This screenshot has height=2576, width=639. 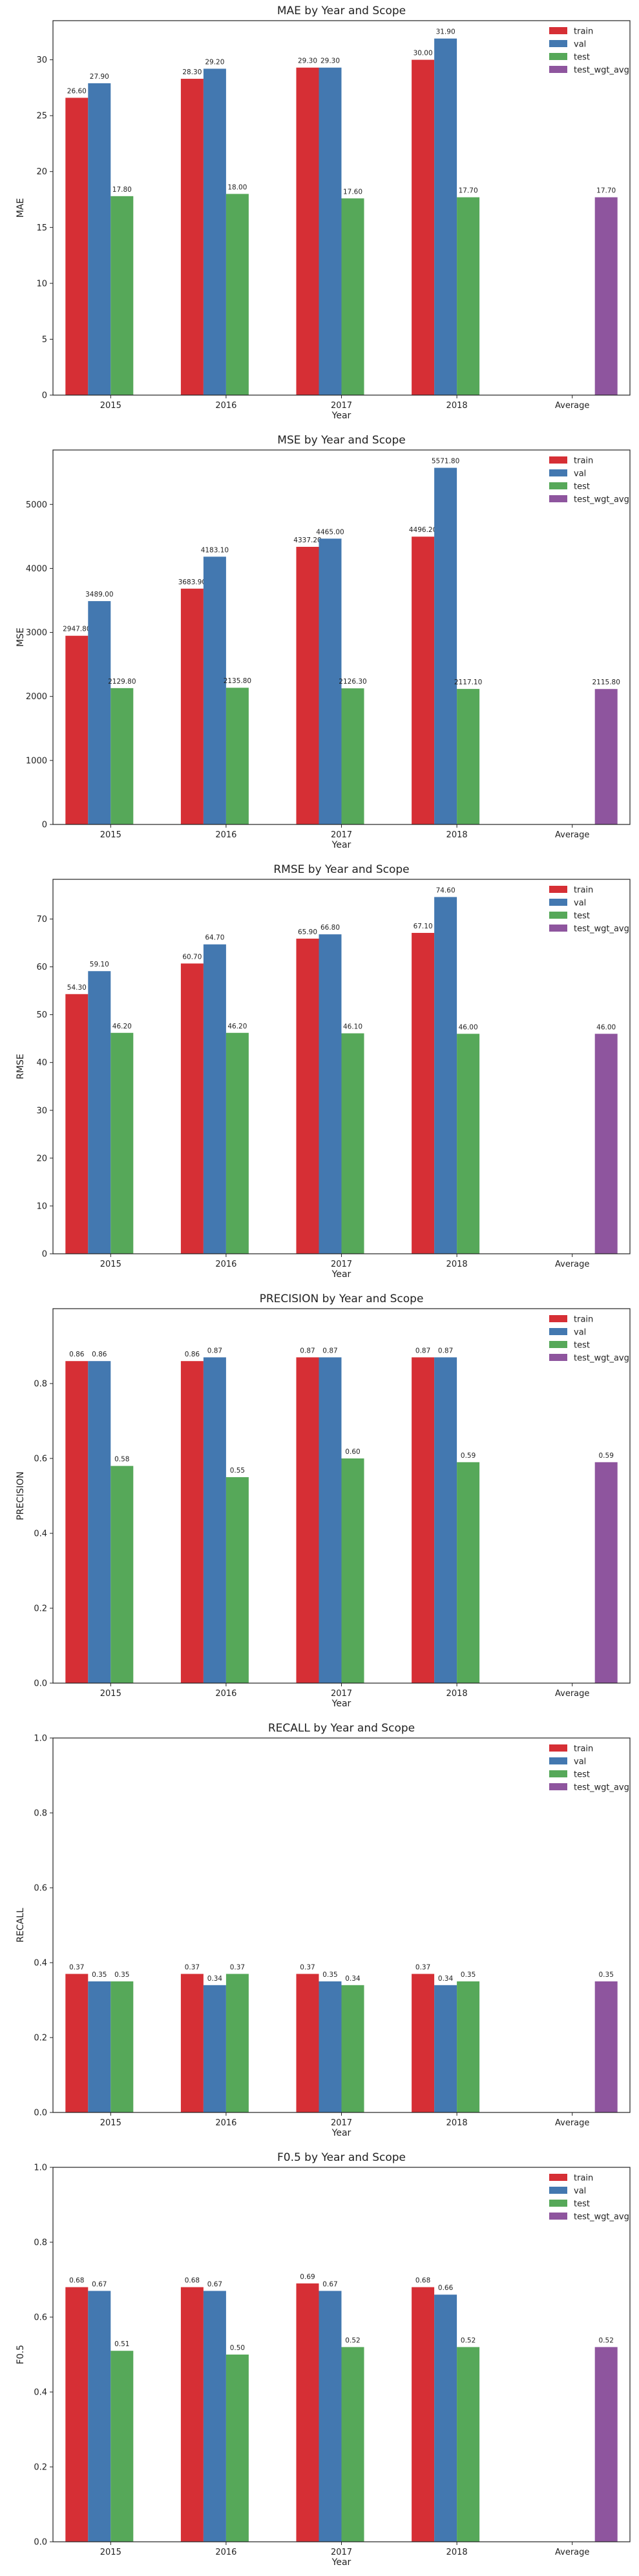 What do you see at coordinates (41, 1111) in the screenshot?
I see `y-tick-label: 30` at bounding box center [41, 1111].